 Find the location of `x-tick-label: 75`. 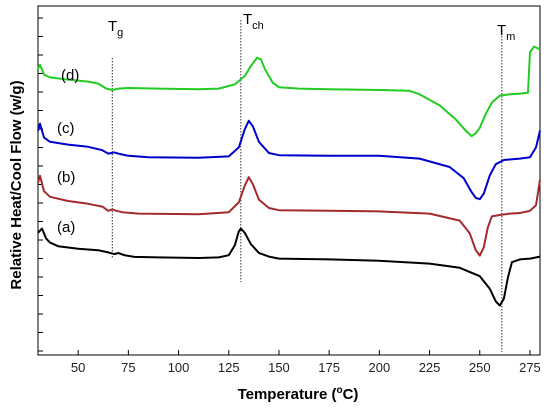

x-tick-label: 75 is located at coordinates (128, 367).